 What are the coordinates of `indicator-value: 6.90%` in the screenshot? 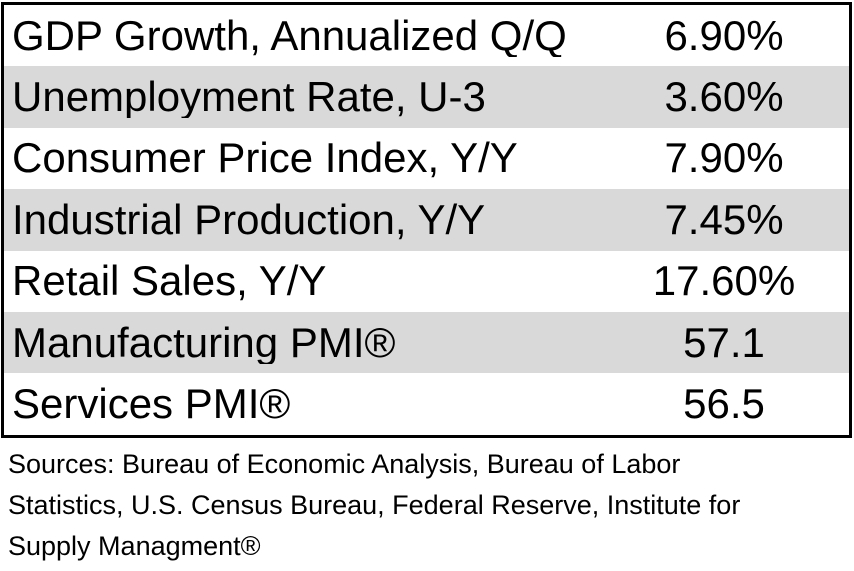 It's located at (724, 35).